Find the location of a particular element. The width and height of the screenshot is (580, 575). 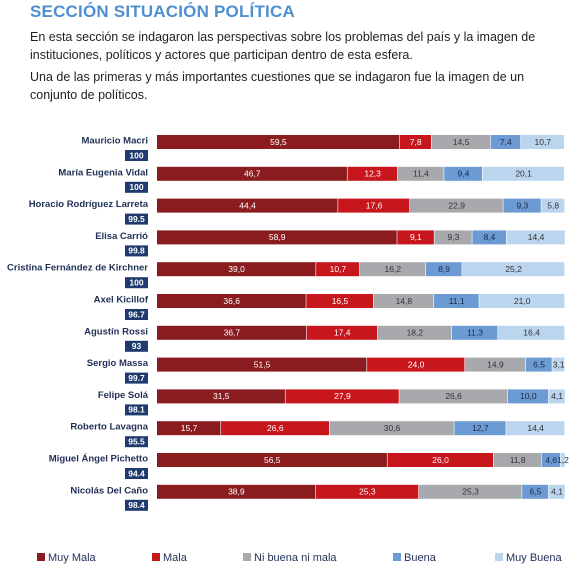

total-label: 99.8 is located at coordinates (136, 251).